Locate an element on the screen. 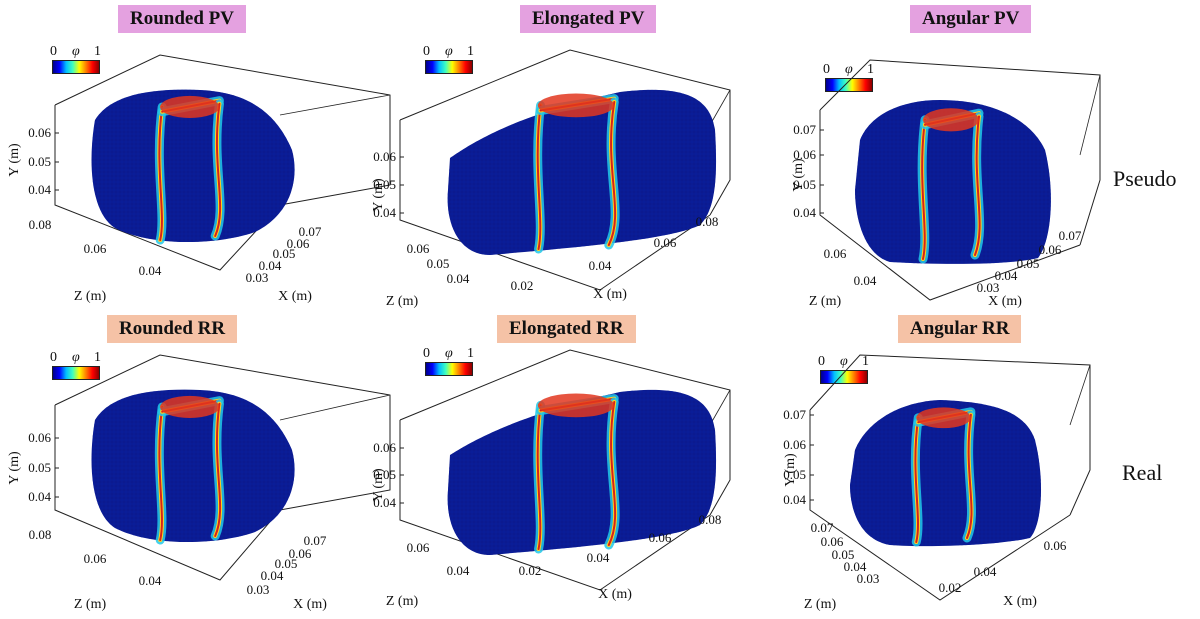  x-tick-label: 0.05 is located at coordinates (1028, 263).